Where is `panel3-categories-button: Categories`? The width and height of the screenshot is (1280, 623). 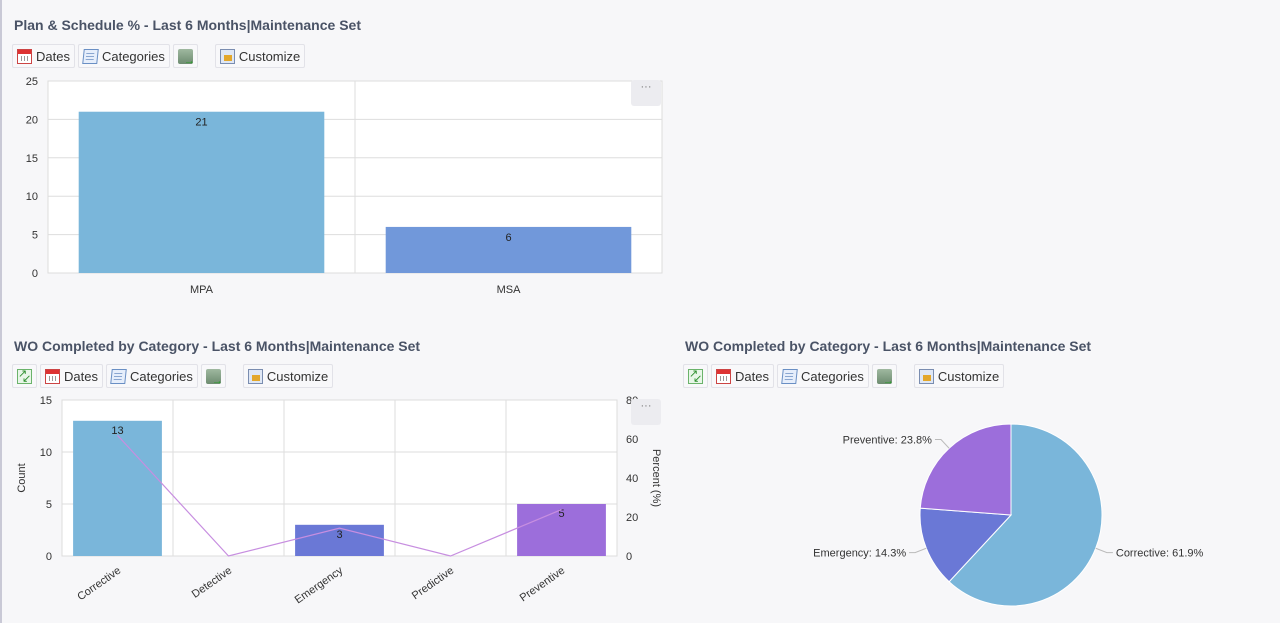 panel3-categories-button: Categories is located at coordinates (822, 376).